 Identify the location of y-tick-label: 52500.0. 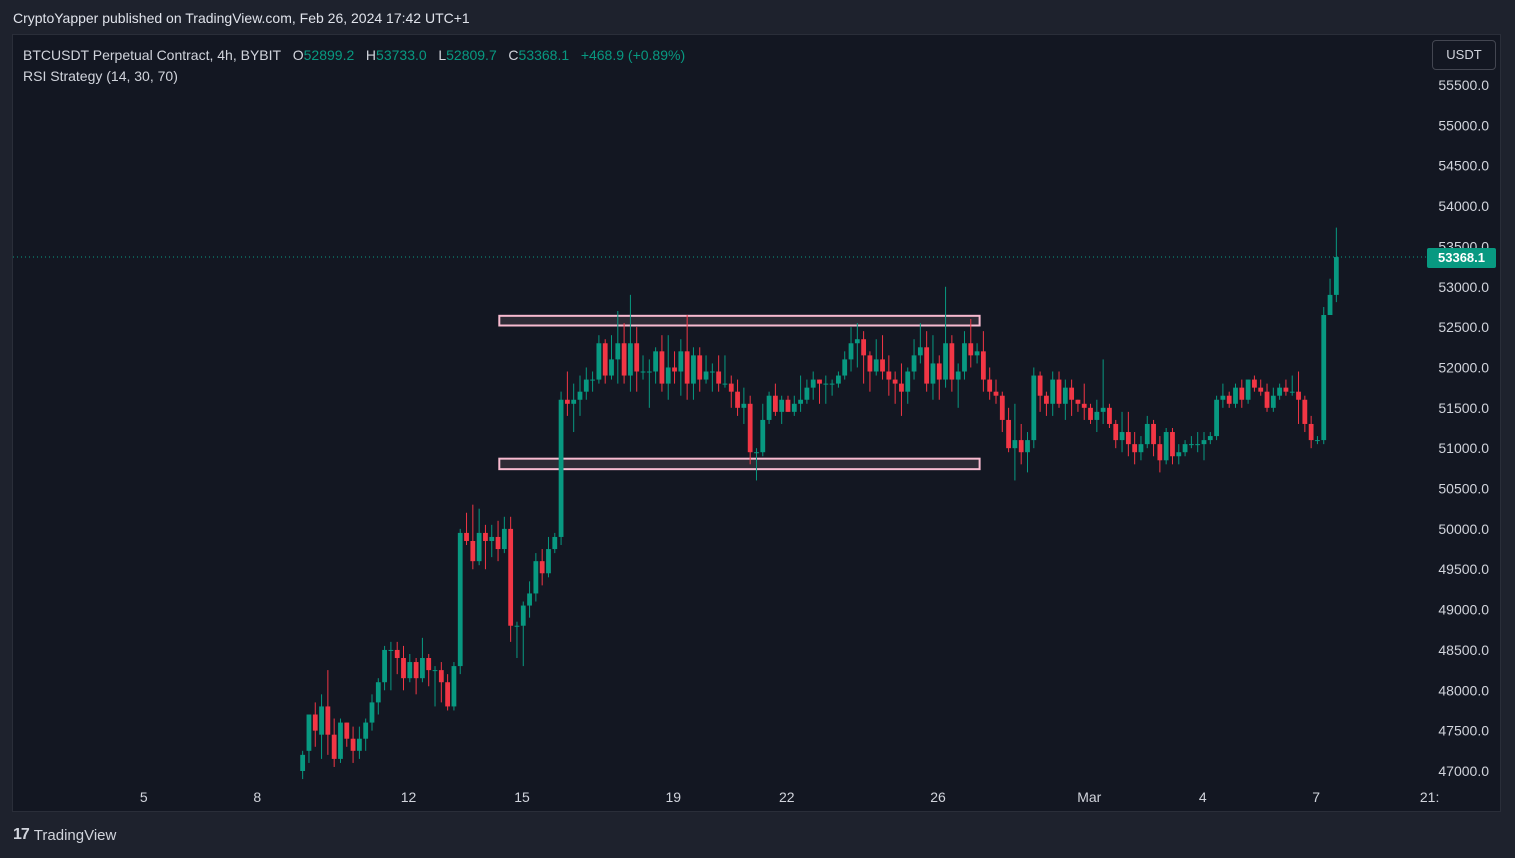
(1463, 327).